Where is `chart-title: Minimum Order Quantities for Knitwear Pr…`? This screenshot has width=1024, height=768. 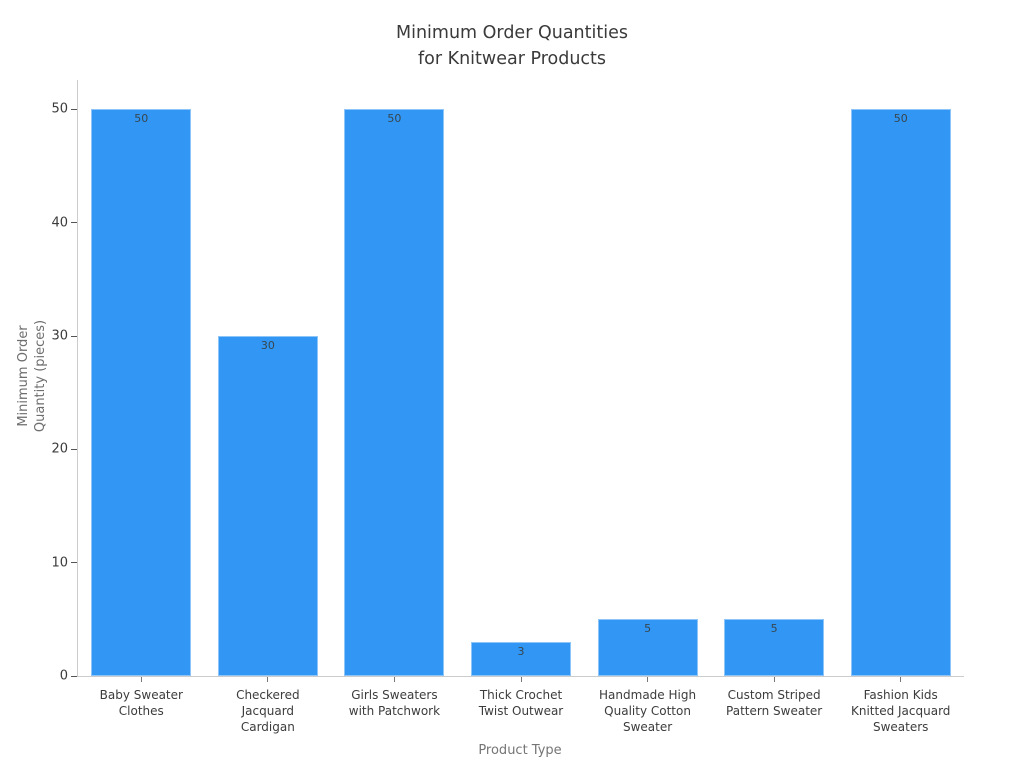 chart-title: Minimum Order Quantities for Knitwear Pr… is located at coordinates (512, 46).